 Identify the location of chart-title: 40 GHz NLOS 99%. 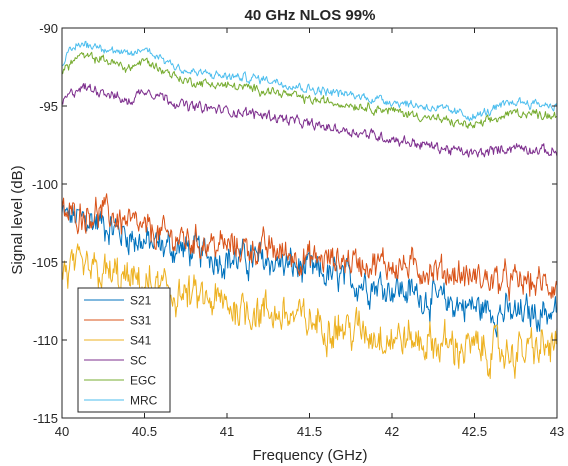
(310, 15).